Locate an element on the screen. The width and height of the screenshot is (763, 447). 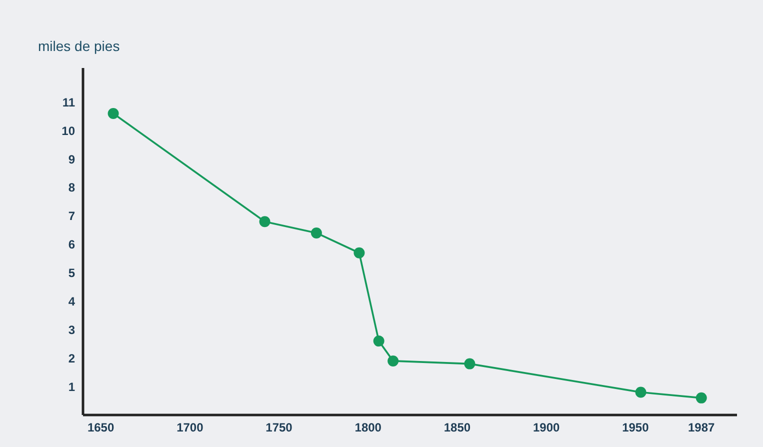
y-tick-label: 1 is located at coordinates (72, 387).